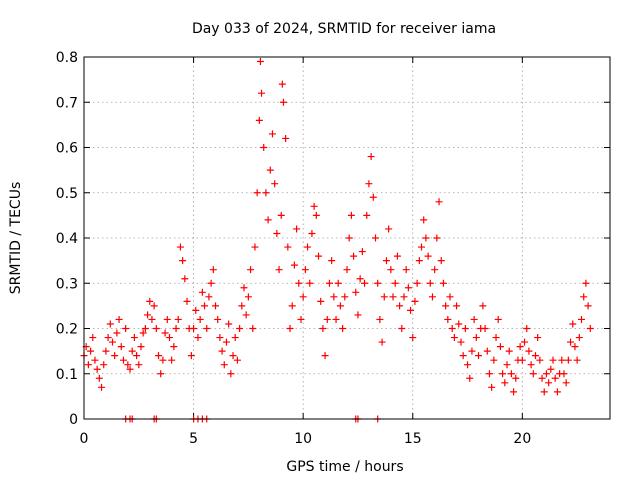  Describe the element at coordinates (67, 58) in the screenshot. I see `y-tick-label: 0.8` at that location.